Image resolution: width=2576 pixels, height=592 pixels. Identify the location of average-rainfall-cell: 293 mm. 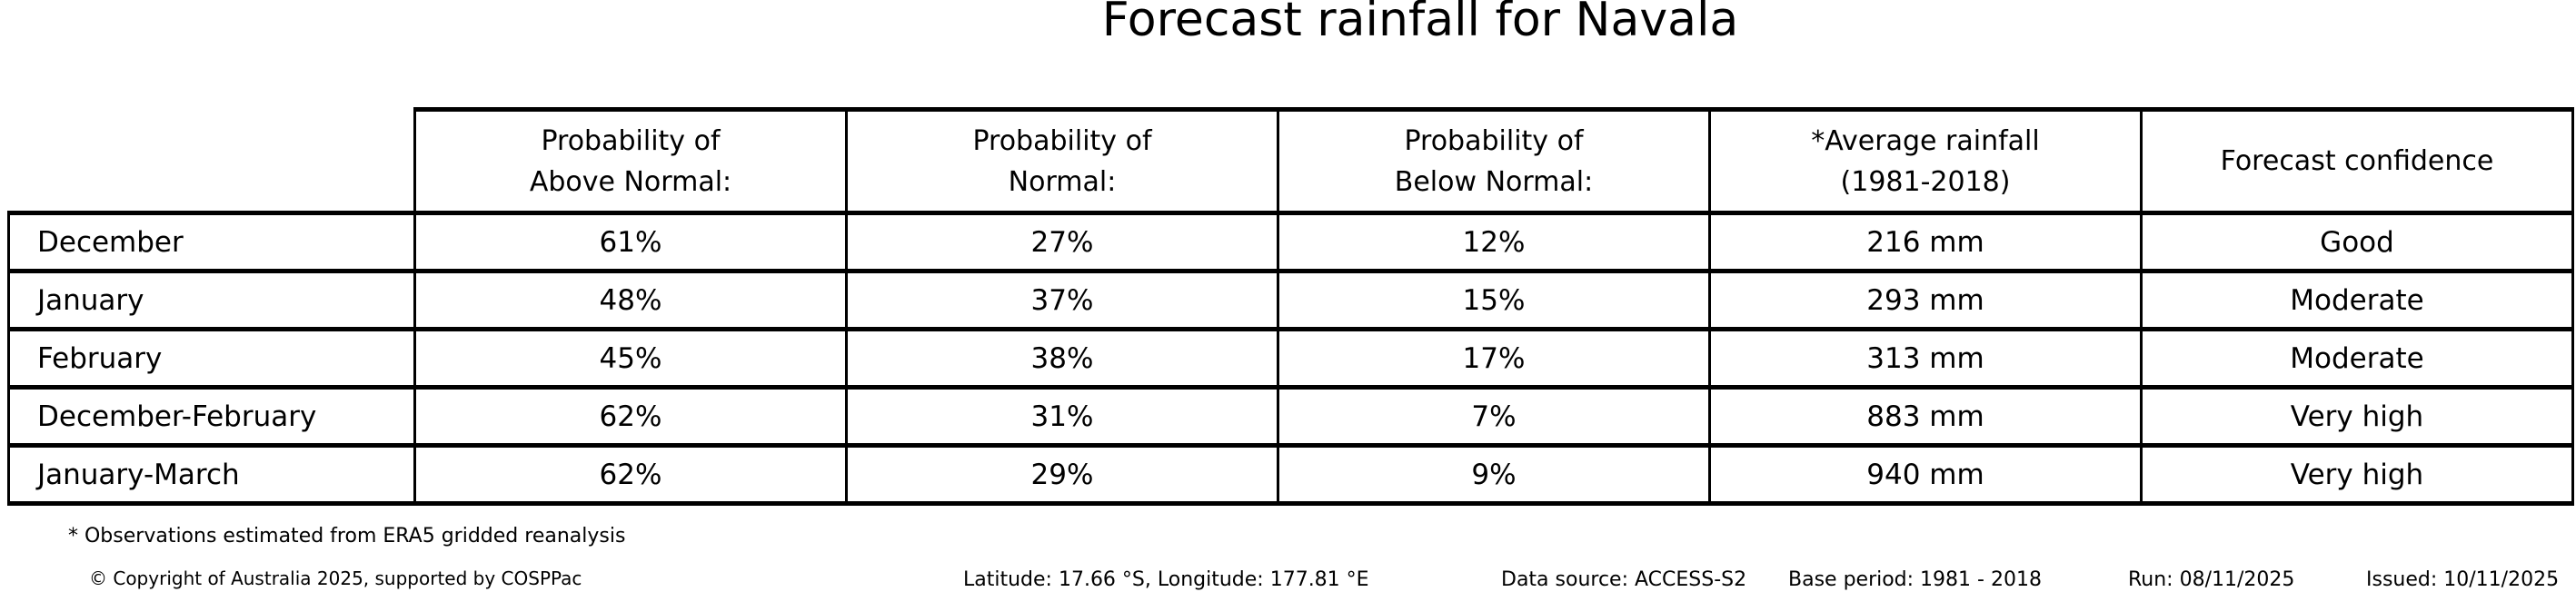
(1926, 300).